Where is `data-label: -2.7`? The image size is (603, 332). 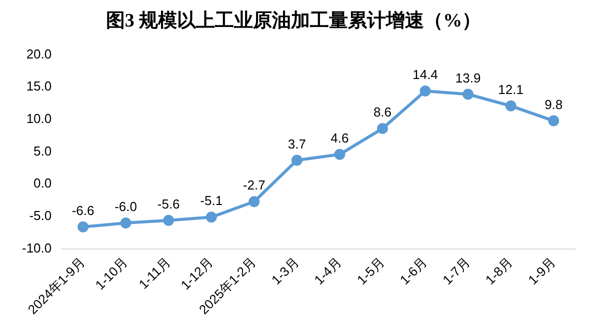
data-label: -2.7 is located at coordinates (254, 185).